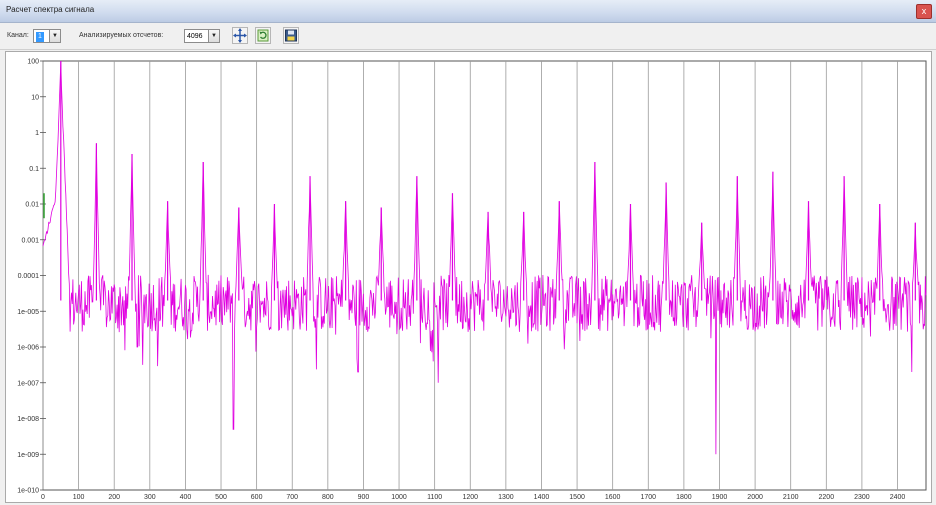  I want to click on y-tick-label: 100, so click(33, 62).